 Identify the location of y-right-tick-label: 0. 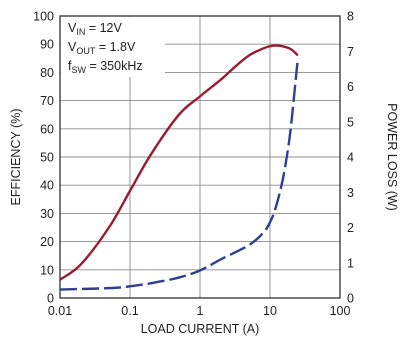
(350, 299).